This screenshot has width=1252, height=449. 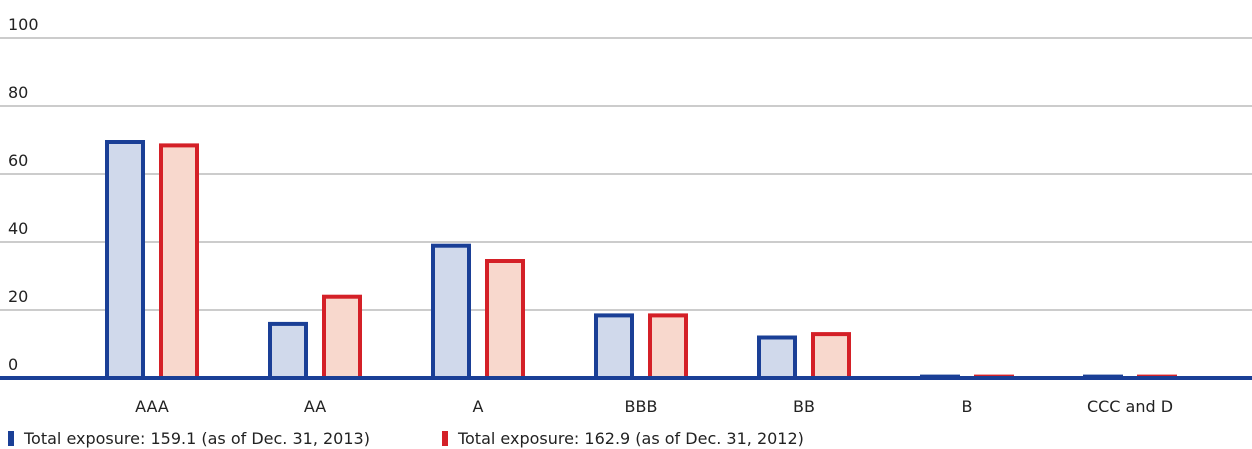 I want to click on x-category-label-aaa: AAA, so click(x=152, y=406).